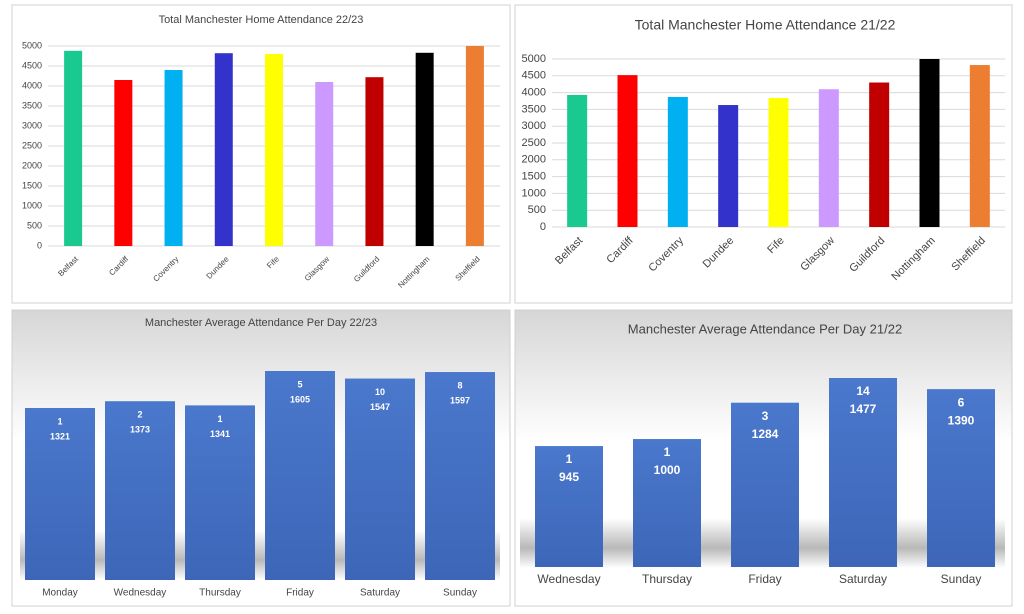  I want to click on data-label: 945, so click(569, 477).